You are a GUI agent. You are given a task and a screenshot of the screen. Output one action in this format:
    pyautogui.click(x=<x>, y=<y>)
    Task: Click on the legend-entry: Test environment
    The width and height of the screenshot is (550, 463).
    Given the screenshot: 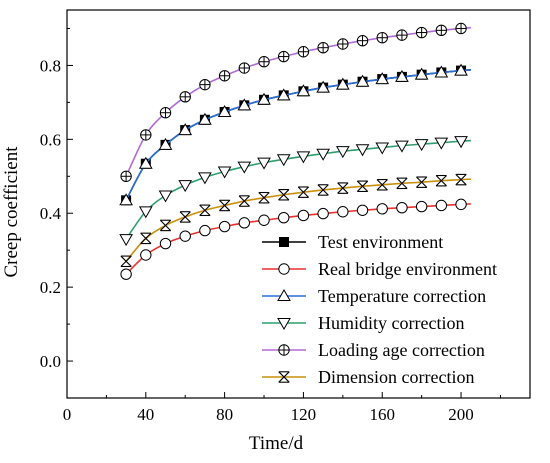 What is the action you would take?
    pyautogui.click(x=352, y=242)
    